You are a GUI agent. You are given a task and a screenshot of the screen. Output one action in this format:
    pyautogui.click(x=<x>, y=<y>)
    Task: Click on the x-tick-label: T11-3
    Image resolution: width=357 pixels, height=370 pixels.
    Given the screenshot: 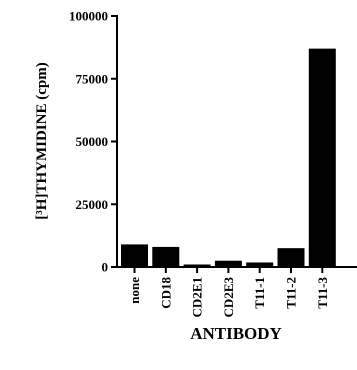 What is the action you would take?
    pyautogui.click(x=322, y=293)
    